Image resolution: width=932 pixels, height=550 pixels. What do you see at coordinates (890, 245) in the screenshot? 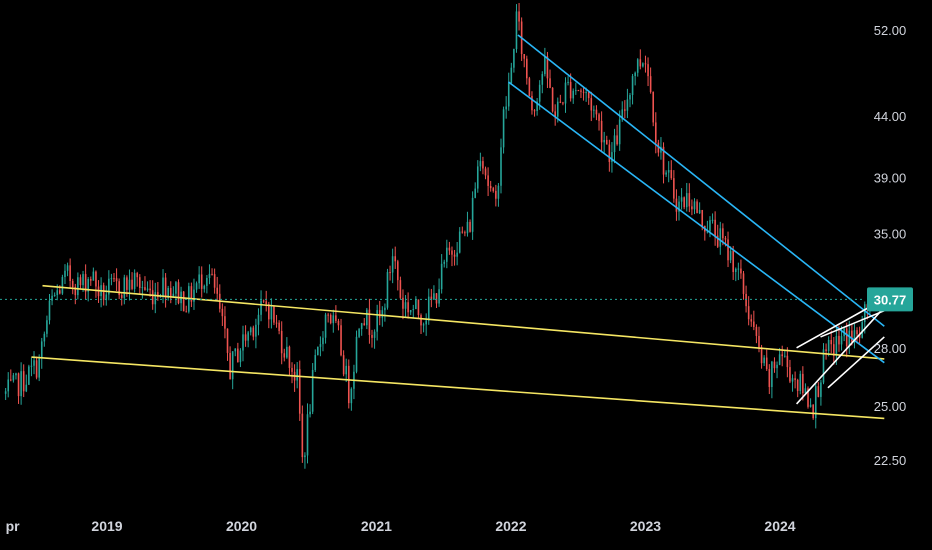
I see `price-axis: 52.00 44.00 39.00 35.00 28.00 25.00 22.50` at bounding box center [890, 245].